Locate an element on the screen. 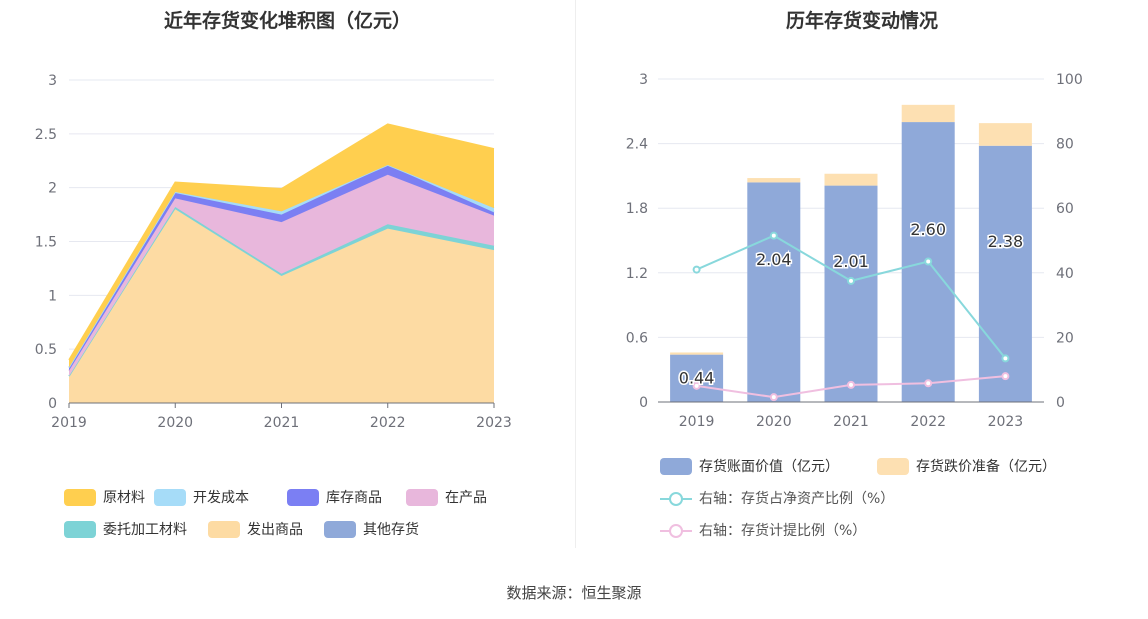  y2-tick-label: 0 is located at coordinates (1060, 403).